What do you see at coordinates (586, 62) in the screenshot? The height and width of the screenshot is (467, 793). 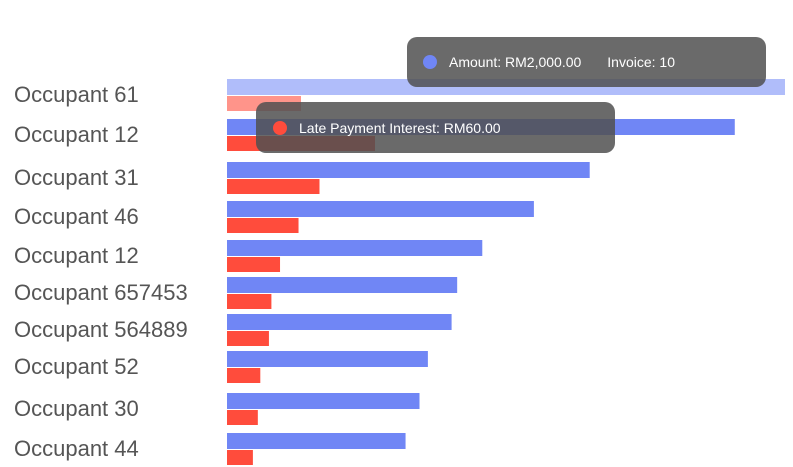 I see `amount-tooltip: Amount: RM2,000.00 Invoice: 10` at bounding box center [586, 62].